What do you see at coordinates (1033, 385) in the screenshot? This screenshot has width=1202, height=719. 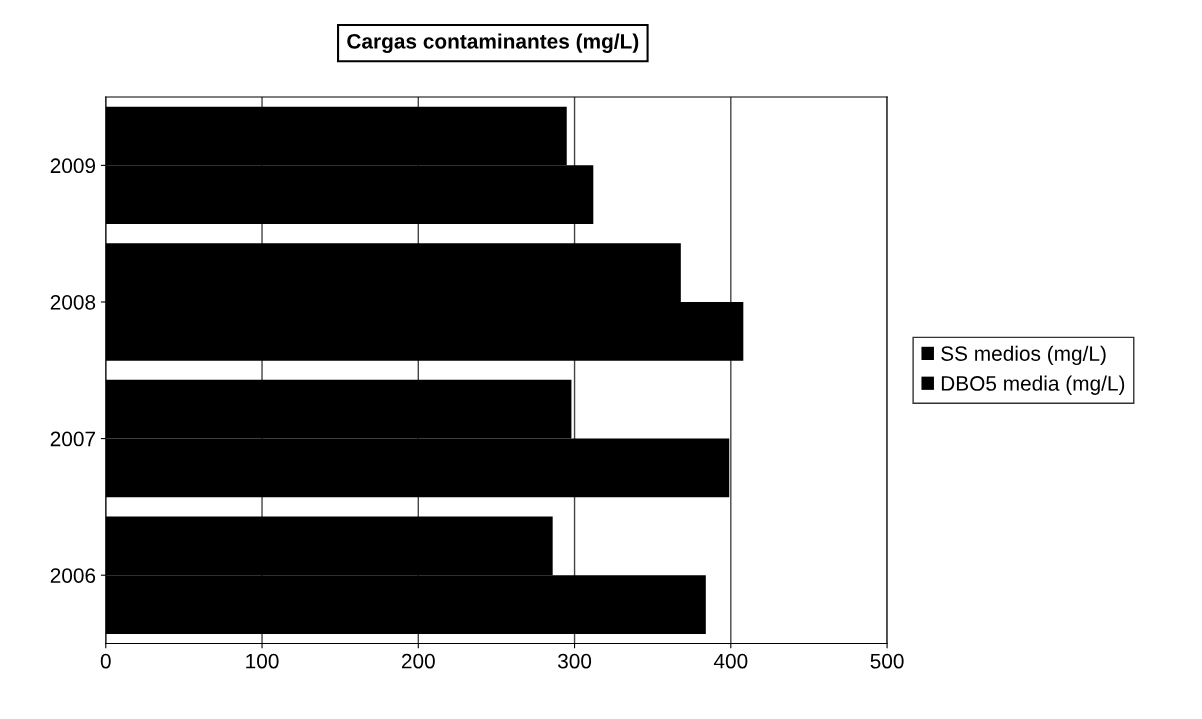 I see `legend-label: DBO5 media (mg/L)` at bounding box center [1033, 385].